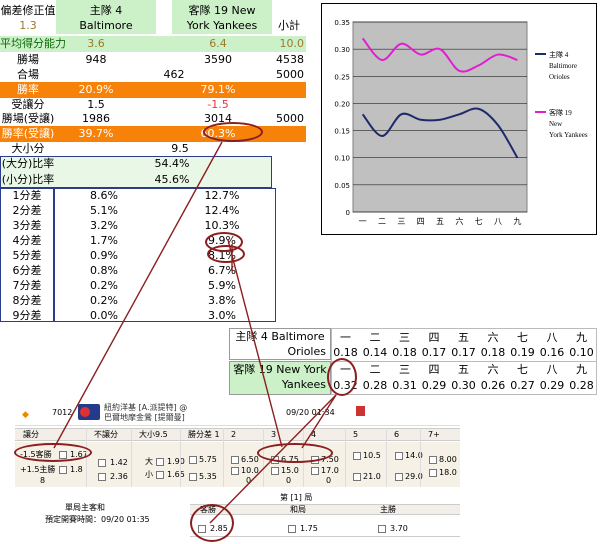 This screenshot has width=600, height=544. Describe the element at coordinates (27, 210) in the screenshot. I see `margin-label: 2分差` at that location.